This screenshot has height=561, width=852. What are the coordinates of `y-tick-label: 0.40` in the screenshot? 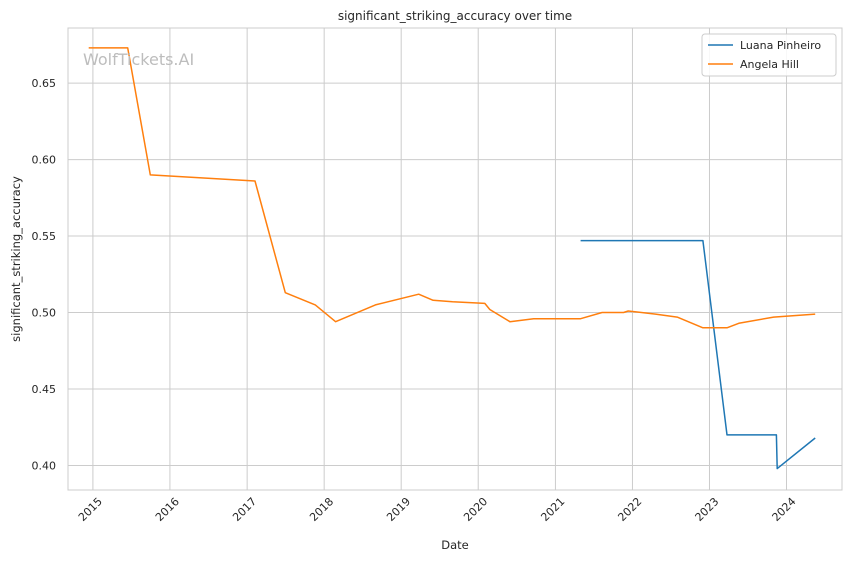 It's located at (44, 466).